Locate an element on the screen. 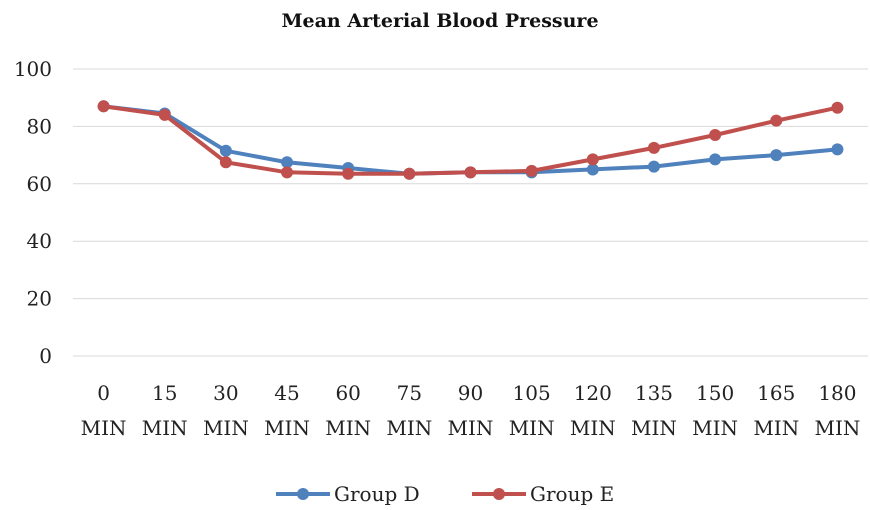 This screenshot has width=870, height=510. y-tick-label: 40 is located at coordinates (39, 241).